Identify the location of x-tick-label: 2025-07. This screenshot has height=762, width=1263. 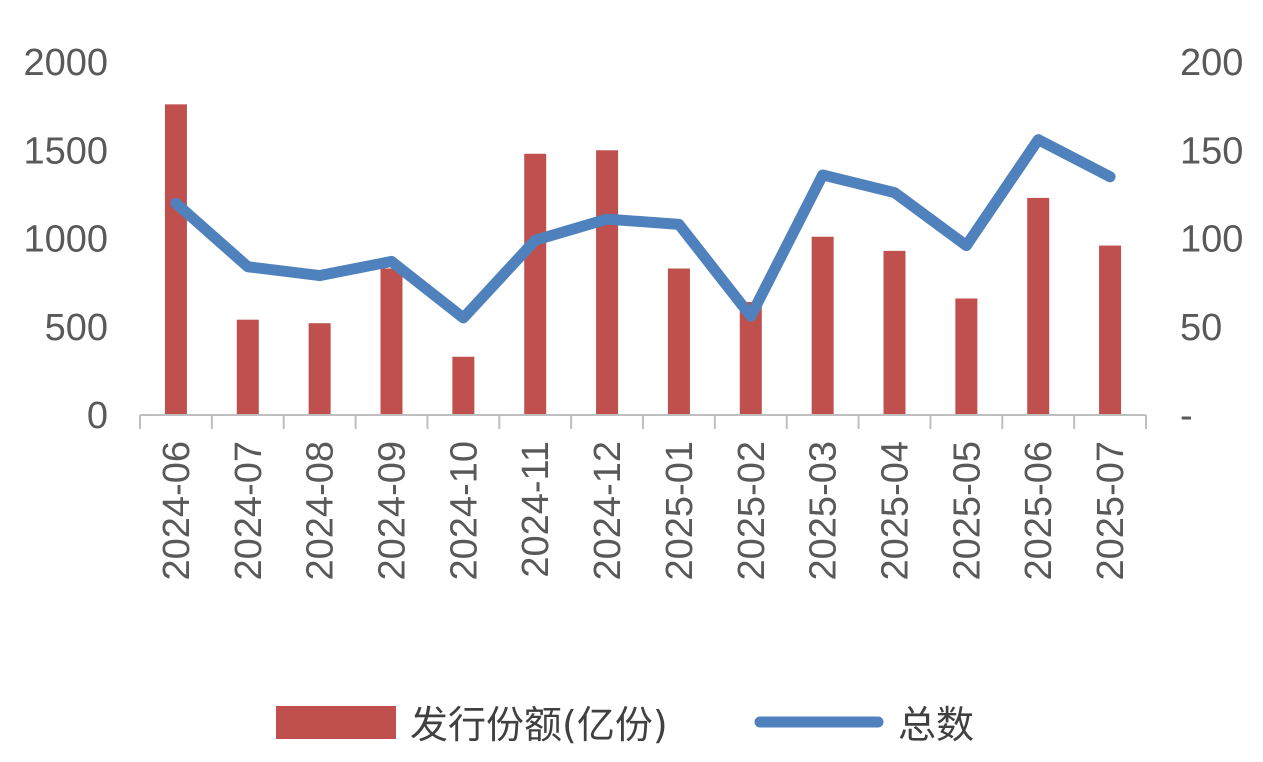
(1111, 510).